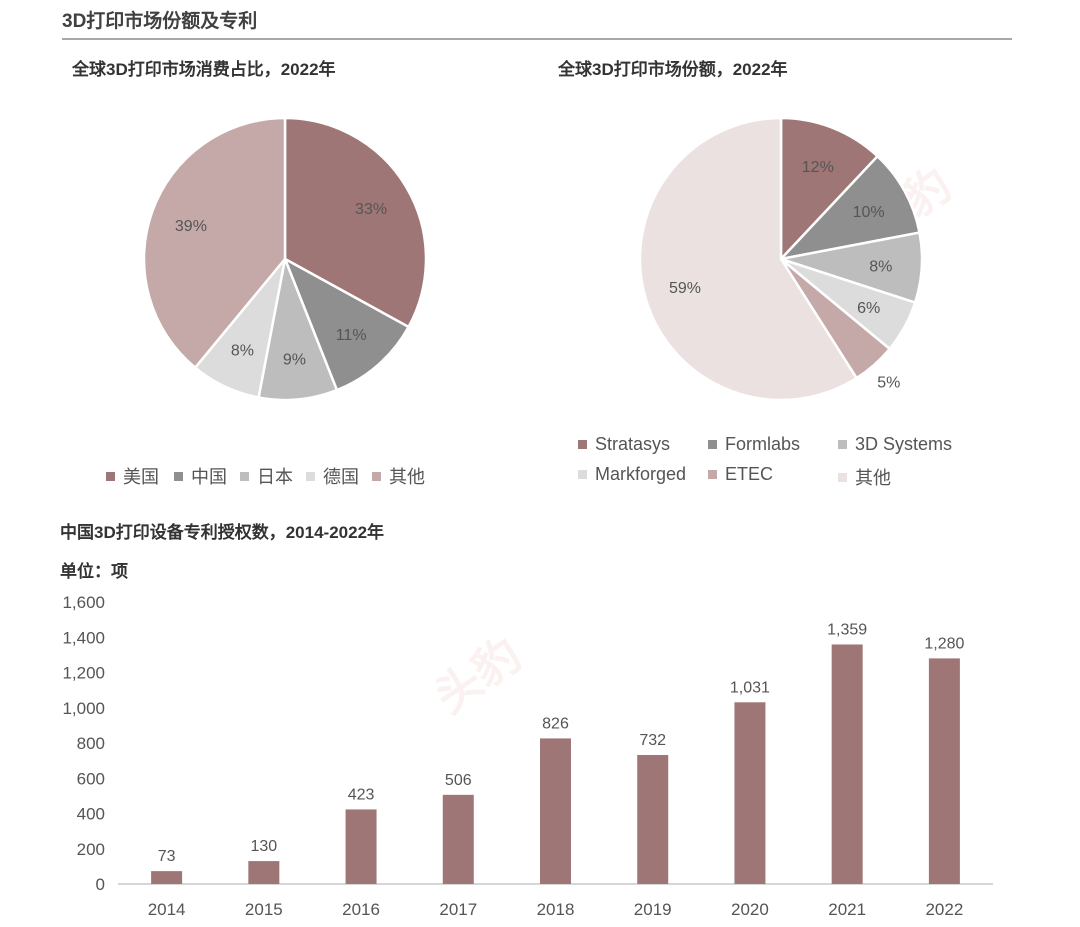 The height and width of the screenshot is (927, 1080). Describe the element at coordinates (944, 771) in the screenshot. I see `bar-2022` at that location.